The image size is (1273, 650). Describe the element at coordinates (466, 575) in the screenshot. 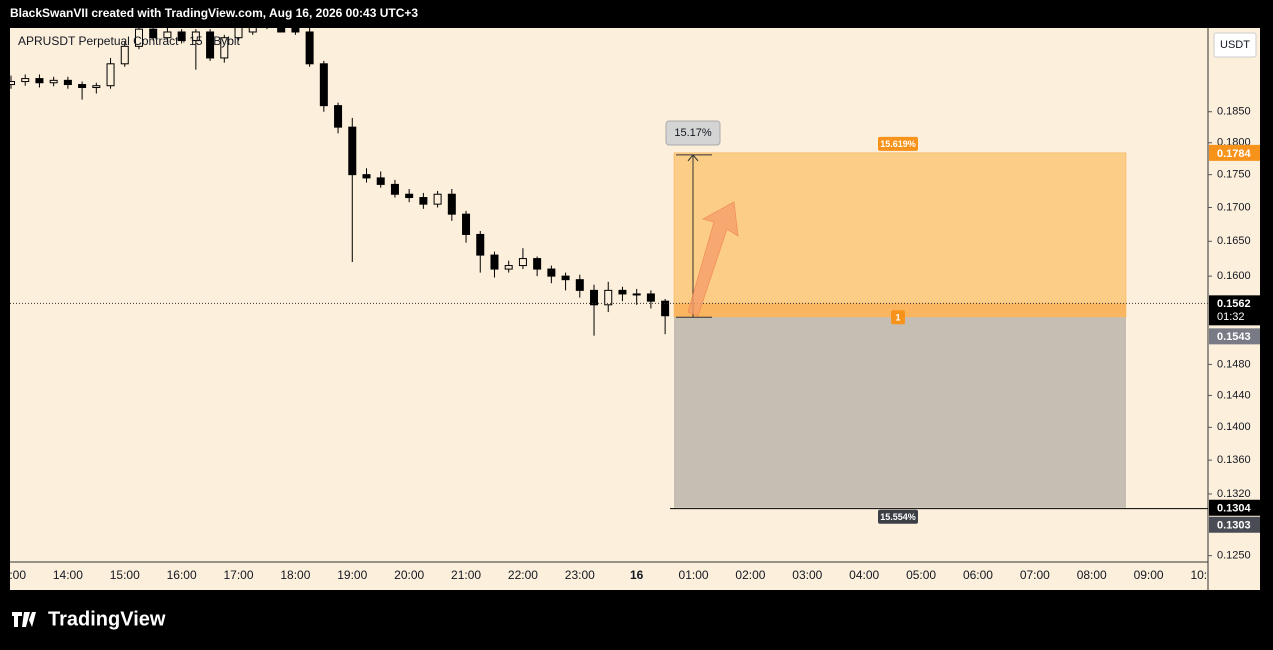

I see `x-tick-label: 21:00` at that location.